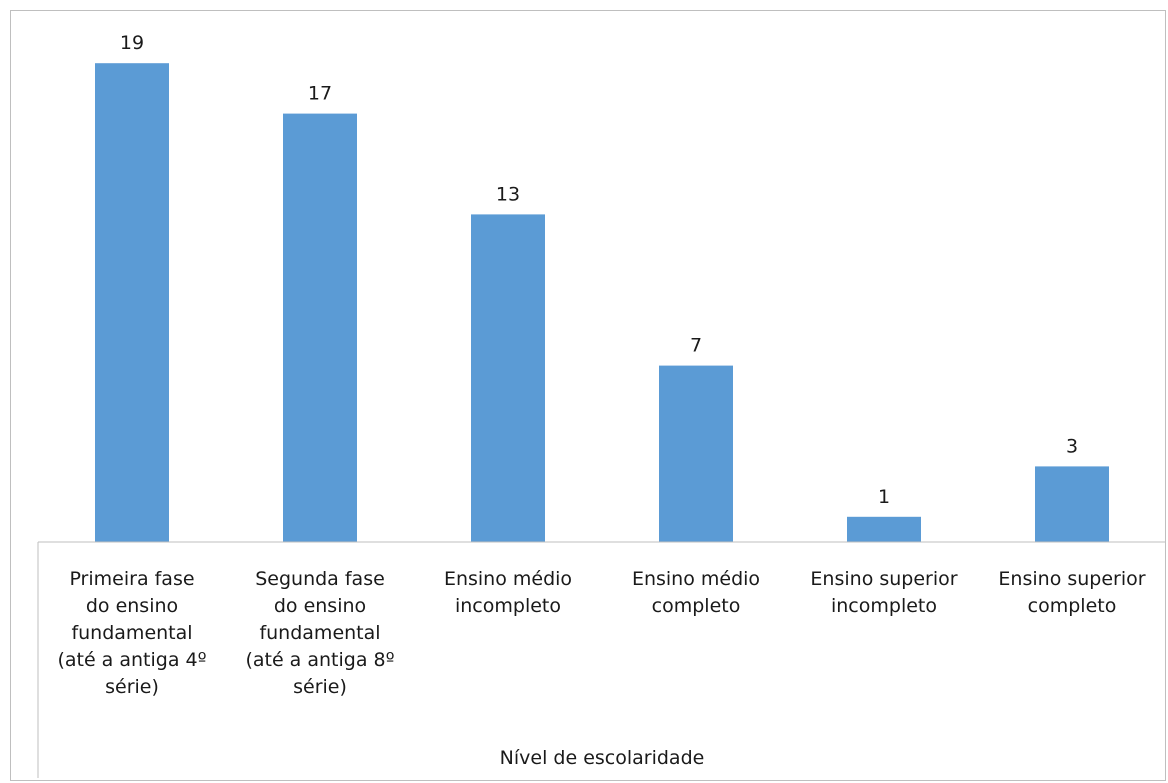 The height and width of the screenshot is (783, 1168). What do you see at coordinates (696, 592) in the screenshot?
I see `category-label-4: Ensino médio completo` at bounding box center [696, 592].